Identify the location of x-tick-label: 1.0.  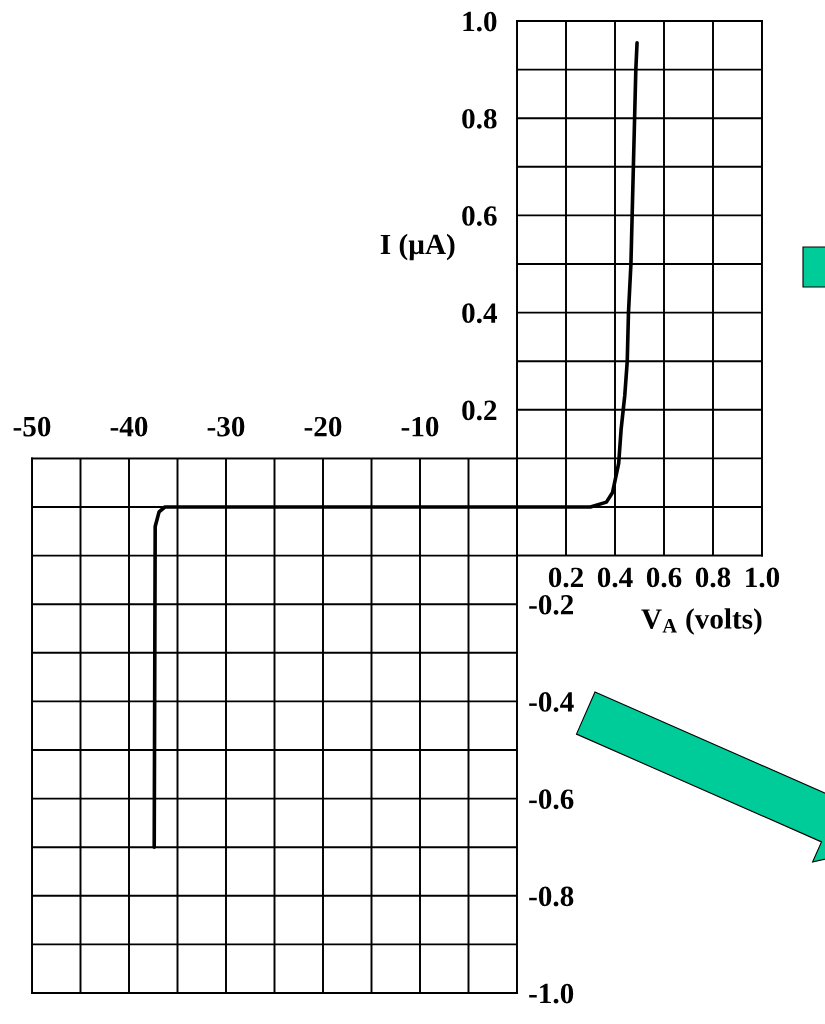
(763, 577).